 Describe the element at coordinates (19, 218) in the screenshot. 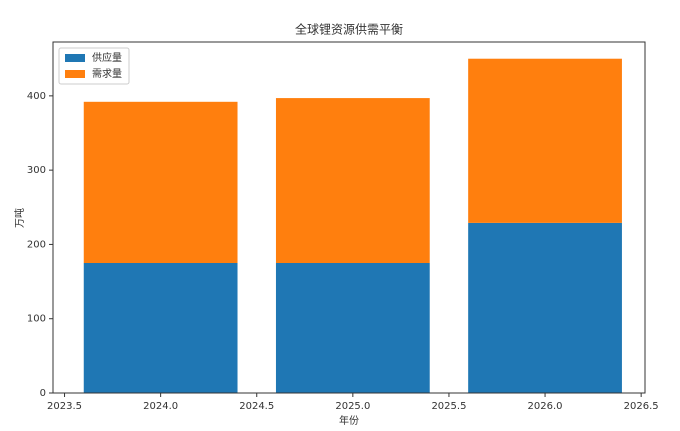

I see `y-axis-label: 万吨` at that location.